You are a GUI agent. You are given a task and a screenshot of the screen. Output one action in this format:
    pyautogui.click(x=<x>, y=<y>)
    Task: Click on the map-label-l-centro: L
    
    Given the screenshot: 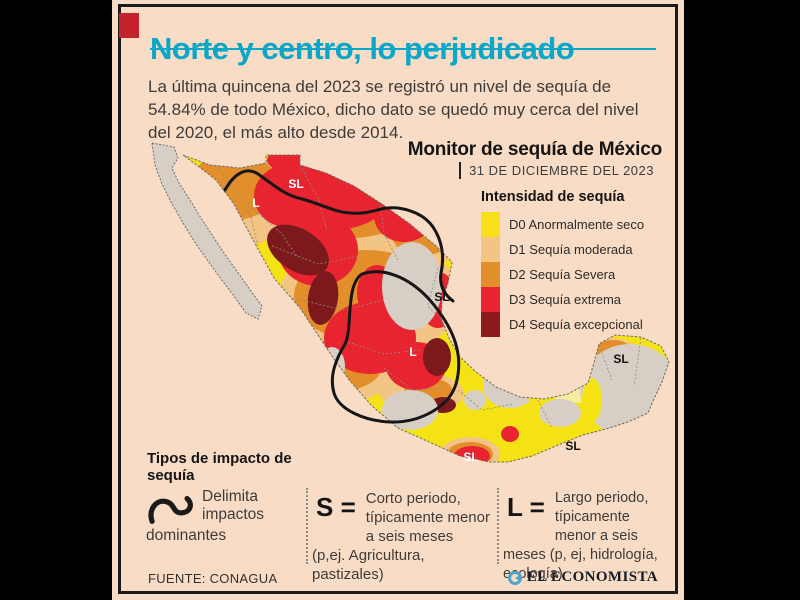 What is the action you would take?
    pyautogui.click(x=413, y=352)
    